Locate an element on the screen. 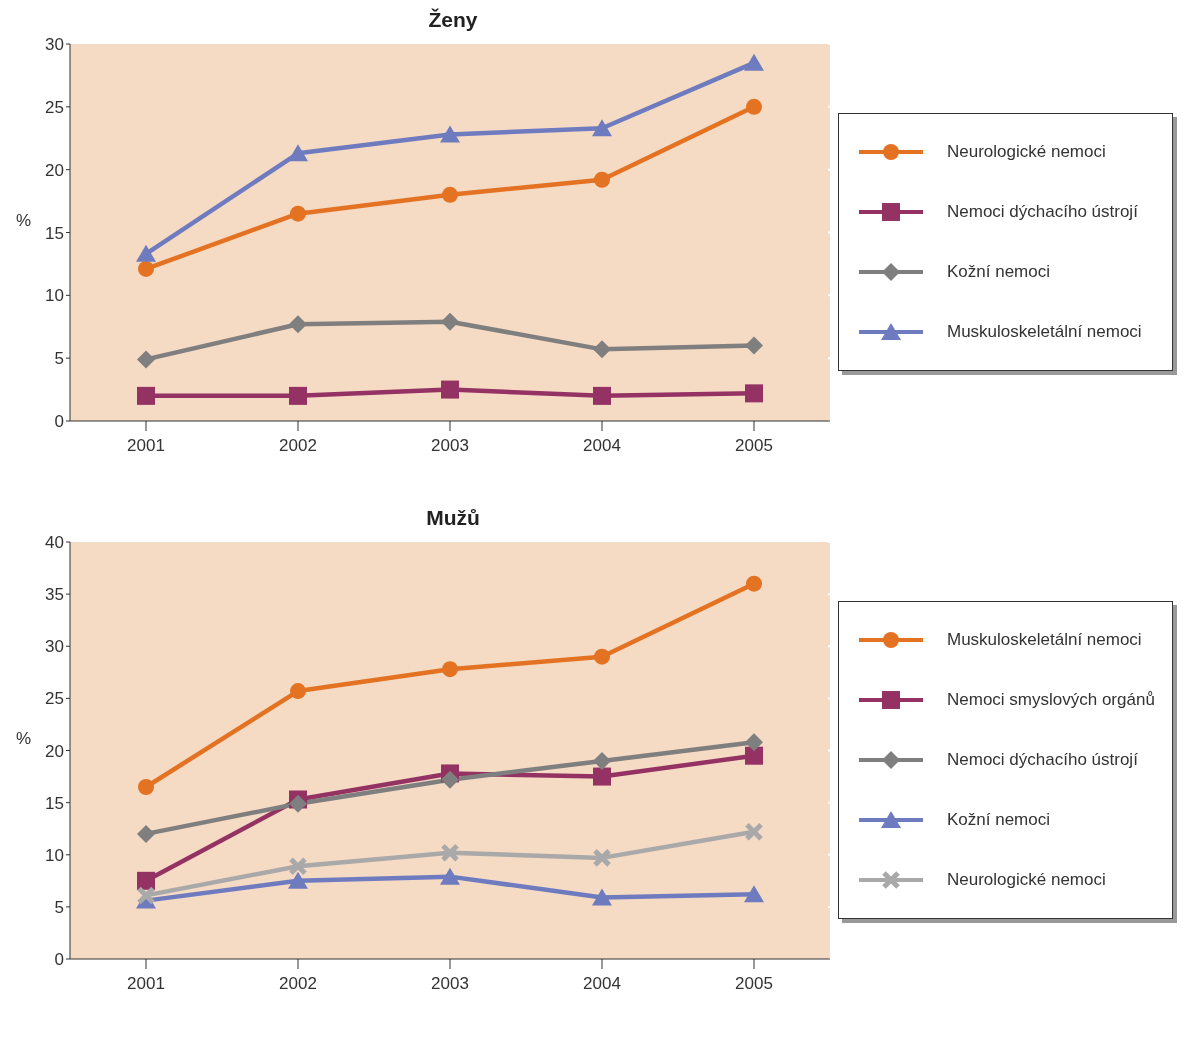  y-tick-label: 35 is located at coordinates (54, 595).